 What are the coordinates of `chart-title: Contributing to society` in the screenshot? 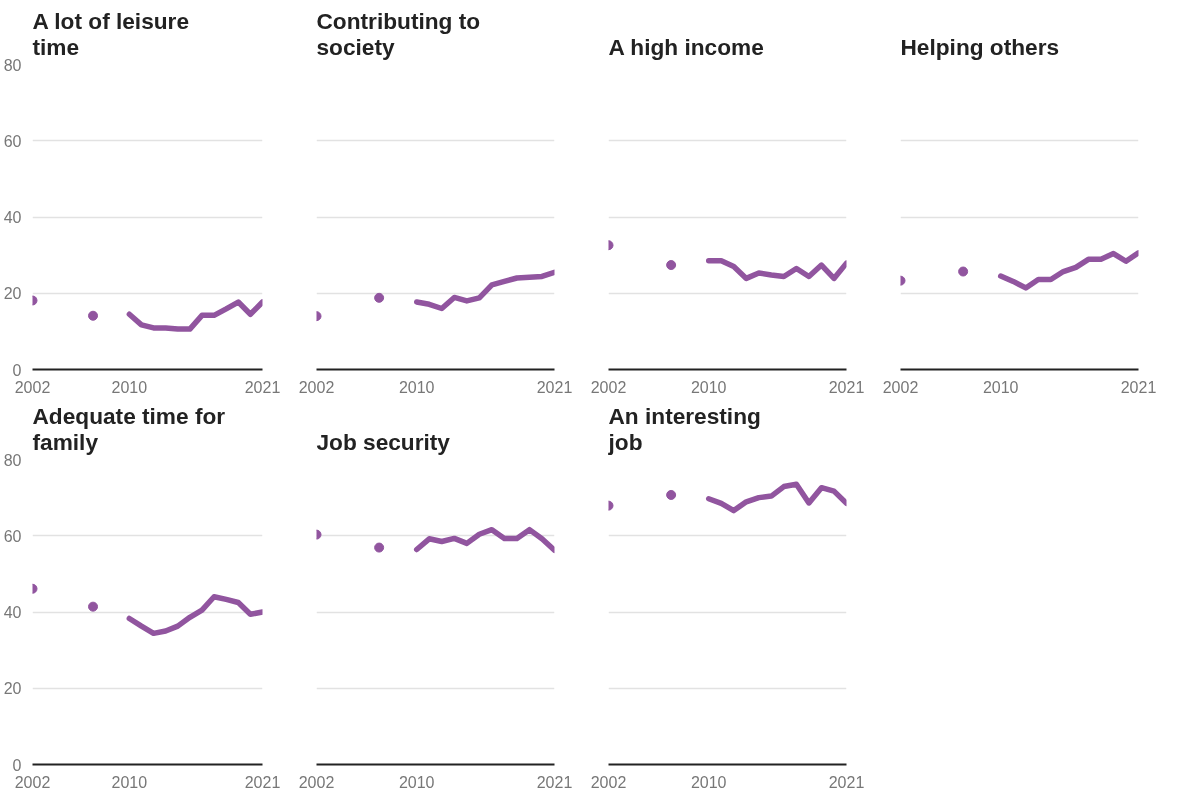 It's located at (398, 33).